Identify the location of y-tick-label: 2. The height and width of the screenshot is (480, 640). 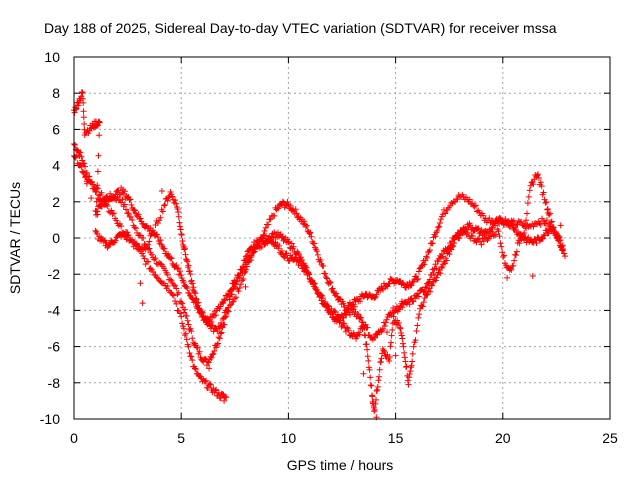
(56, 202).